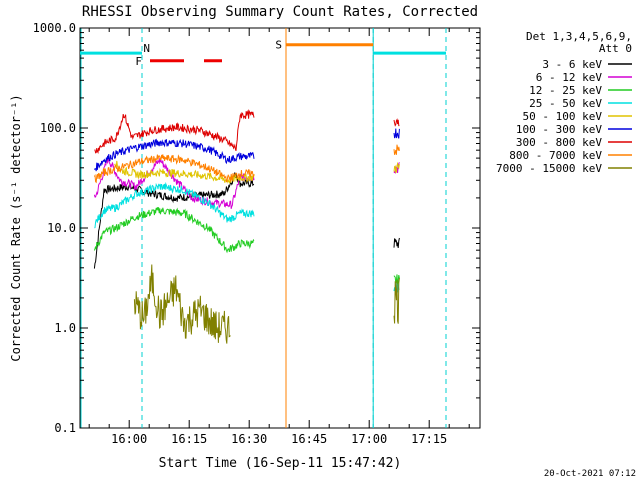 The height and width of the screenshot is (480, 640). Describe the element at coordinates (249, 439) in the screenshot. I see `x-tick-label: 16:30` at that location.